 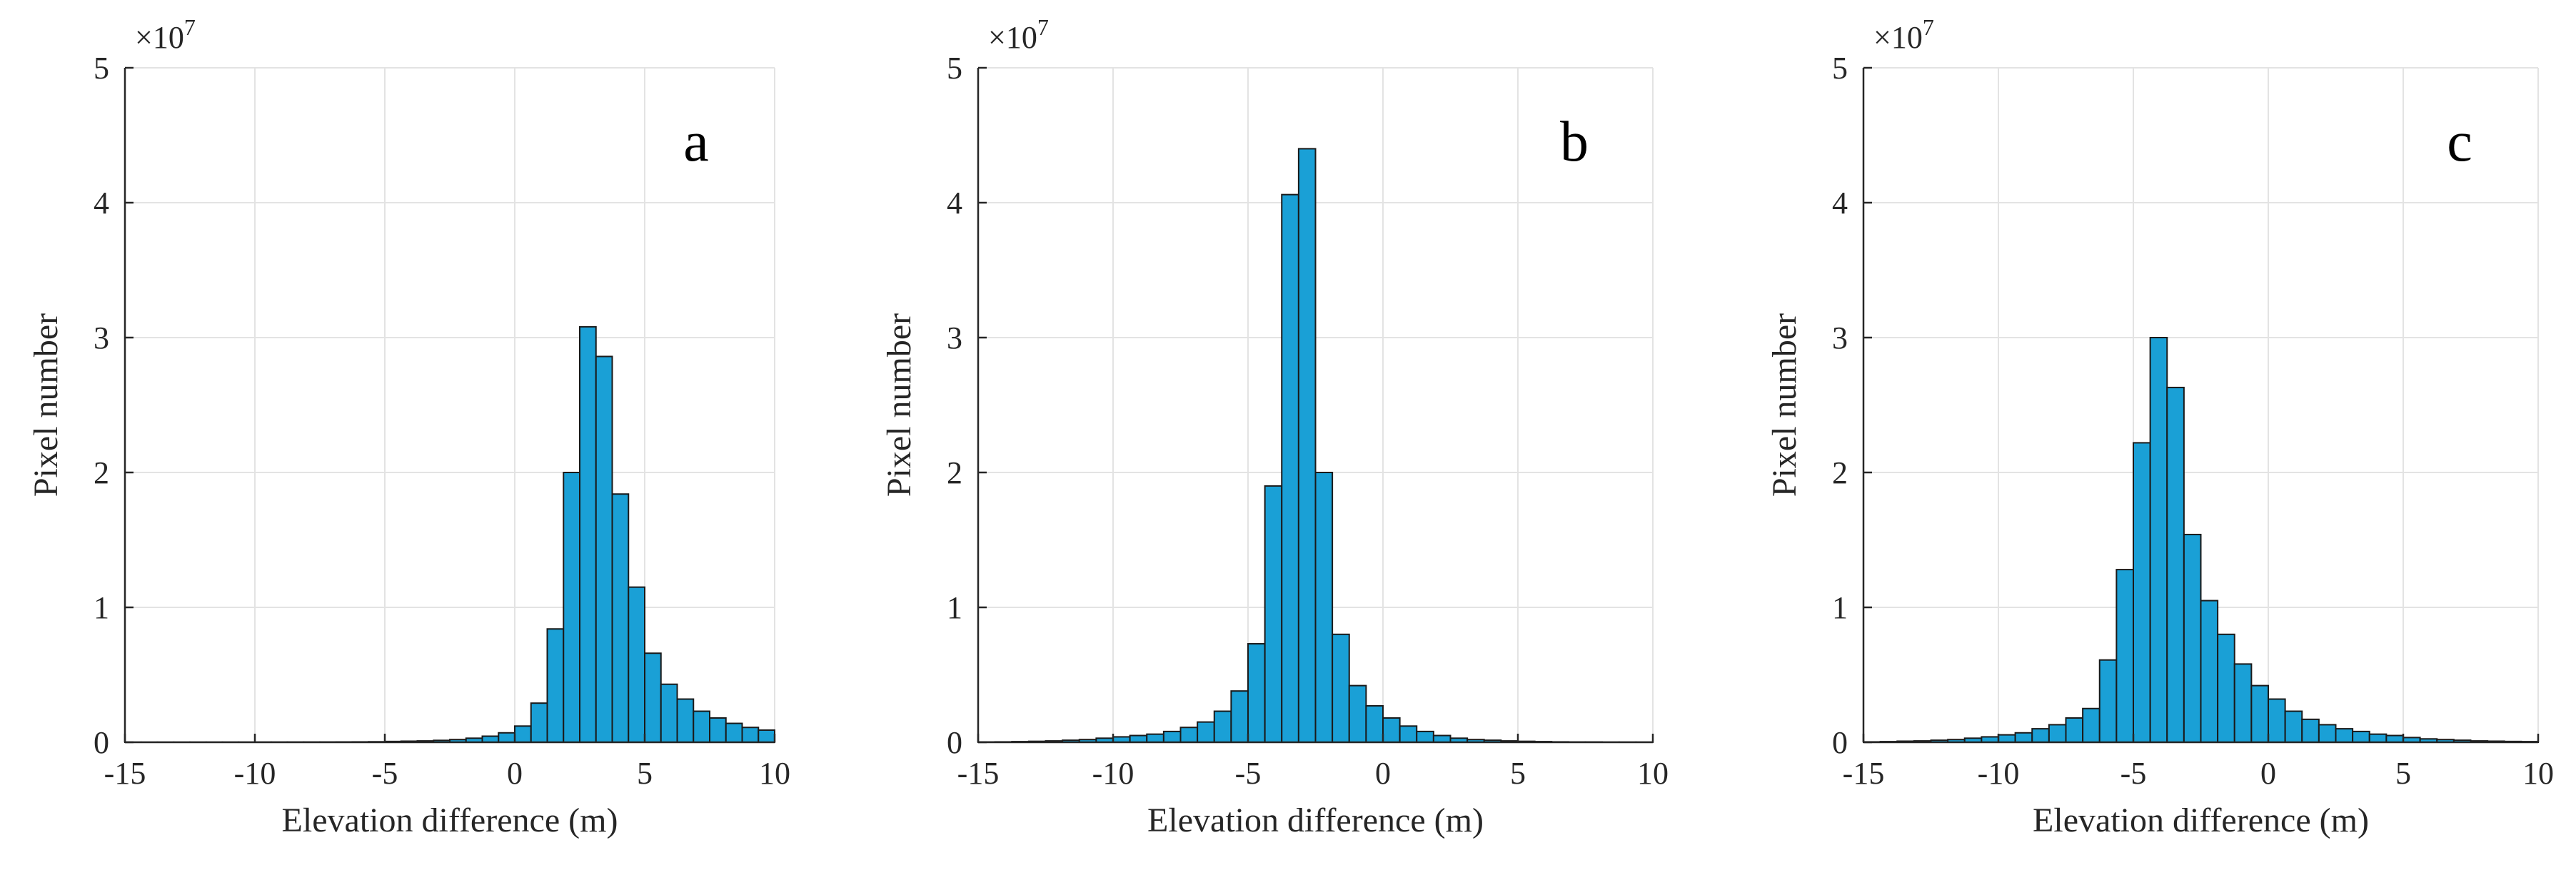 What do you see at coordinates (2459, 142) in the screenshot?
I see `panel-letter: c` at bounding box center [2459, 142].